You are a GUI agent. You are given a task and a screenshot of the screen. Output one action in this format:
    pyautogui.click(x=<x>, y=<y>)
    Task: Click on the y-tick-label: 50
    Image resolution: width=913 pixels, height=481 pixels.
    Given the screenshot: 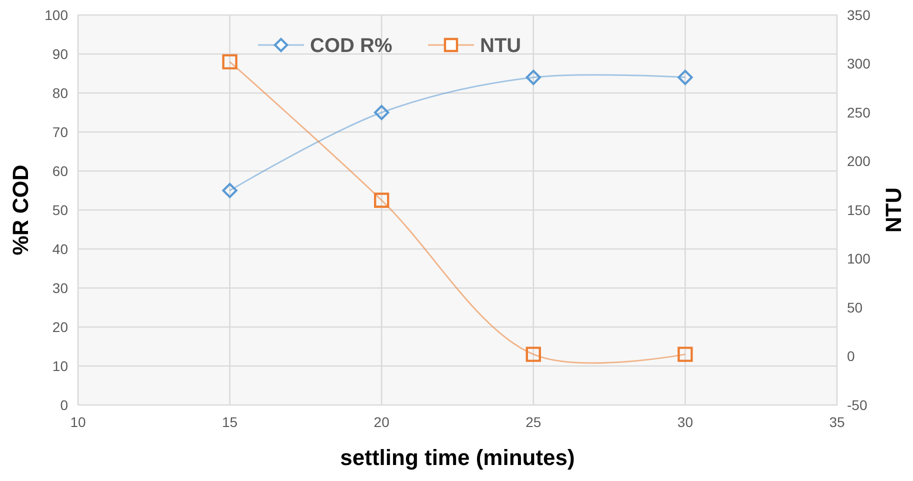 What is the action you would take?
    pyautogui.click(x=60, y=210)
    